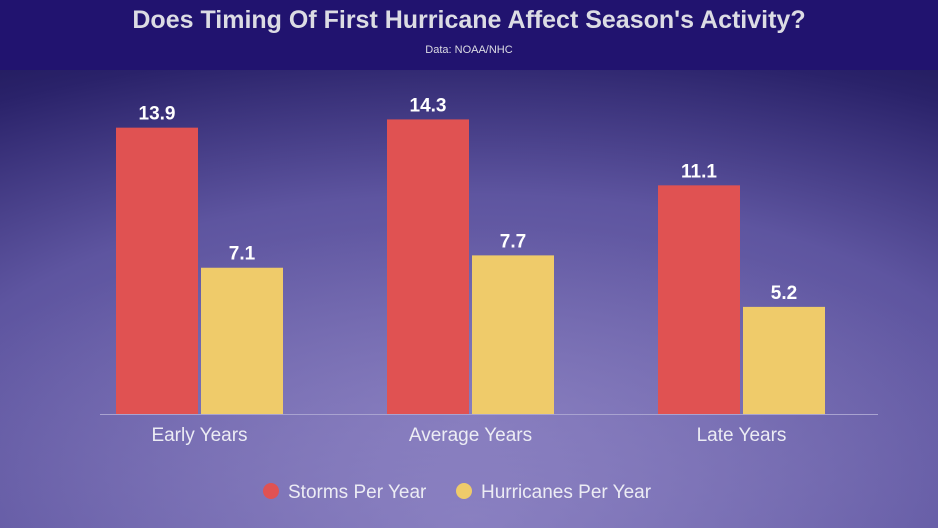 The image size is (938, 528). What do you see at coordinates (242, 254) in the screenshot?
I see `value-label: 7.1` at bounding box center [242, 254].